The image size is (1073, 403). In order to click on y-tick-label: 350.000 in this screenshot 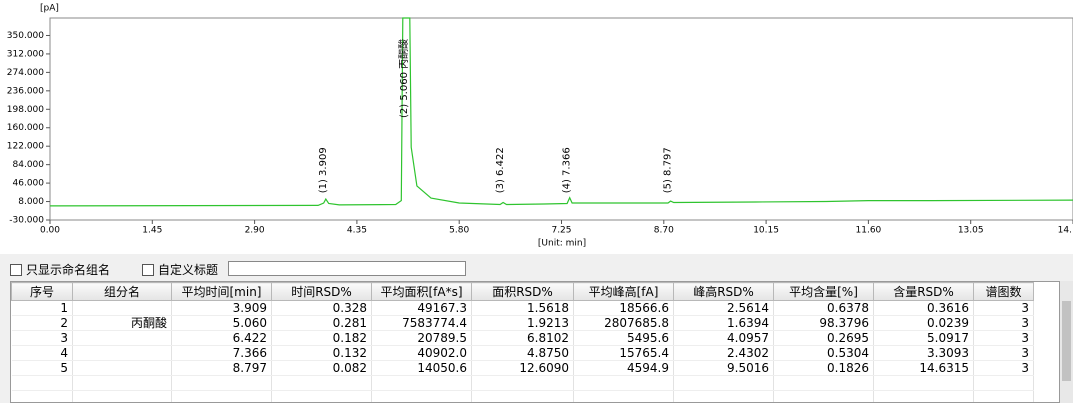, I will do `click(25, 36)`.